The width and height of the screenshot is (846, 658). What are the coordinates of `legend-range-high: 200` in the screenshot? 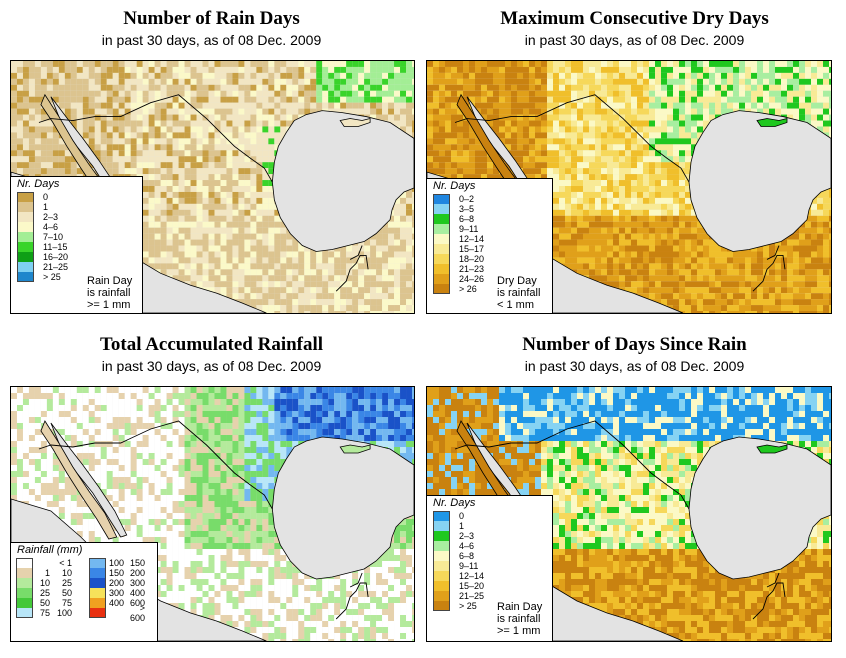 It's located at (137, 573).